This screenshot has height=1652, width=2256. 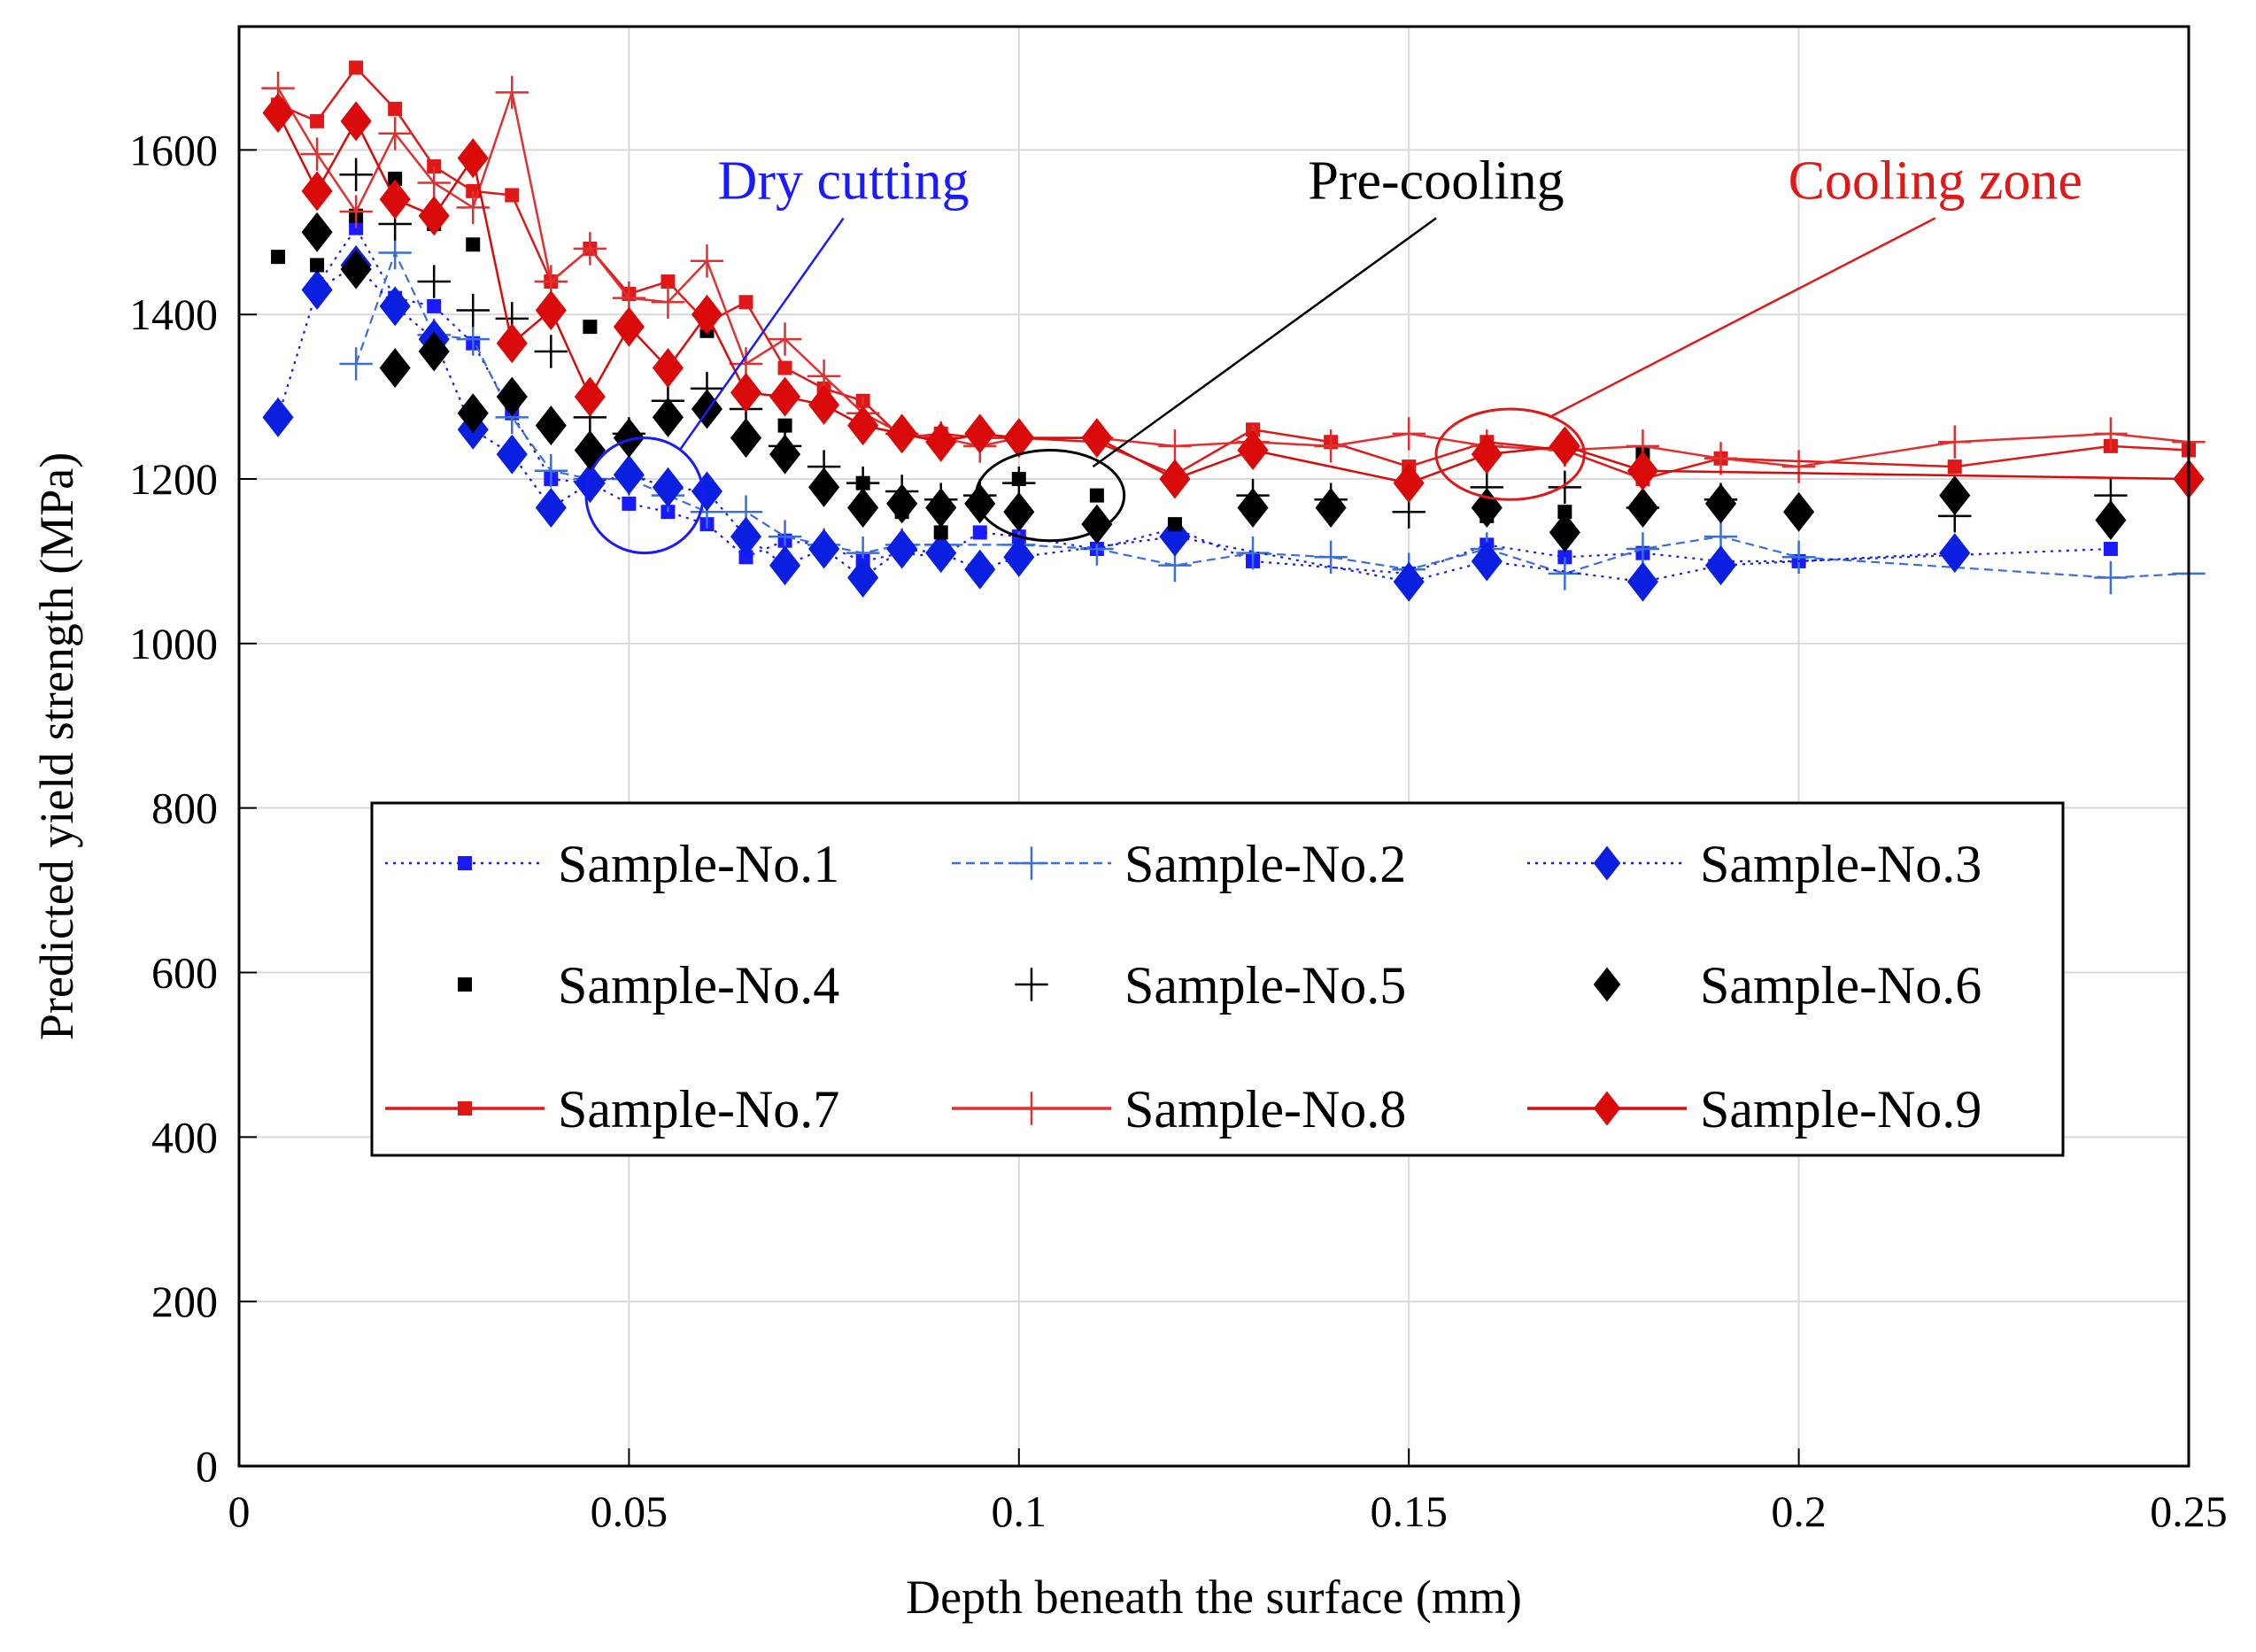 I want to click on y-tick-label: 1200, so click(x=173, y=479).